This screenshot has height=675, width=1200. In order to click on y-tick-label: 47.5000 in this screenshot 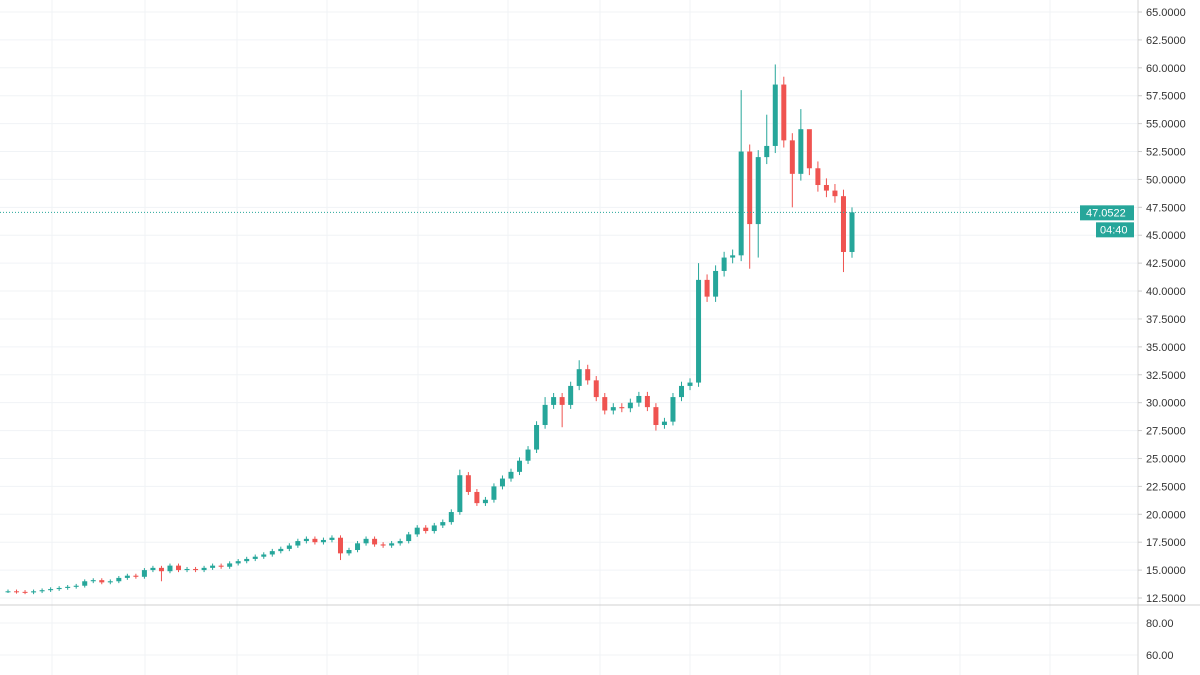, I will do `click(1166, 208)`.